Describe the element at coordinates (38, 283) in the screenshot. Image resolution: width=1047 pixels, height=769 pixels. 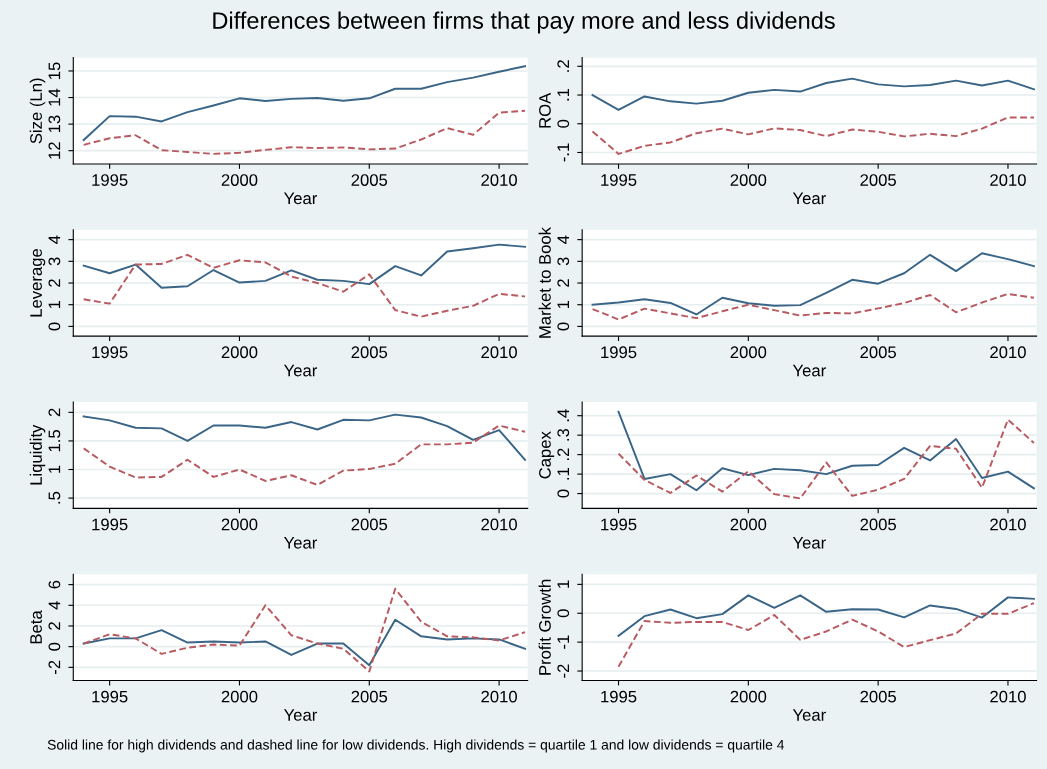
I see `y-axis-title: Leverage` at that location.